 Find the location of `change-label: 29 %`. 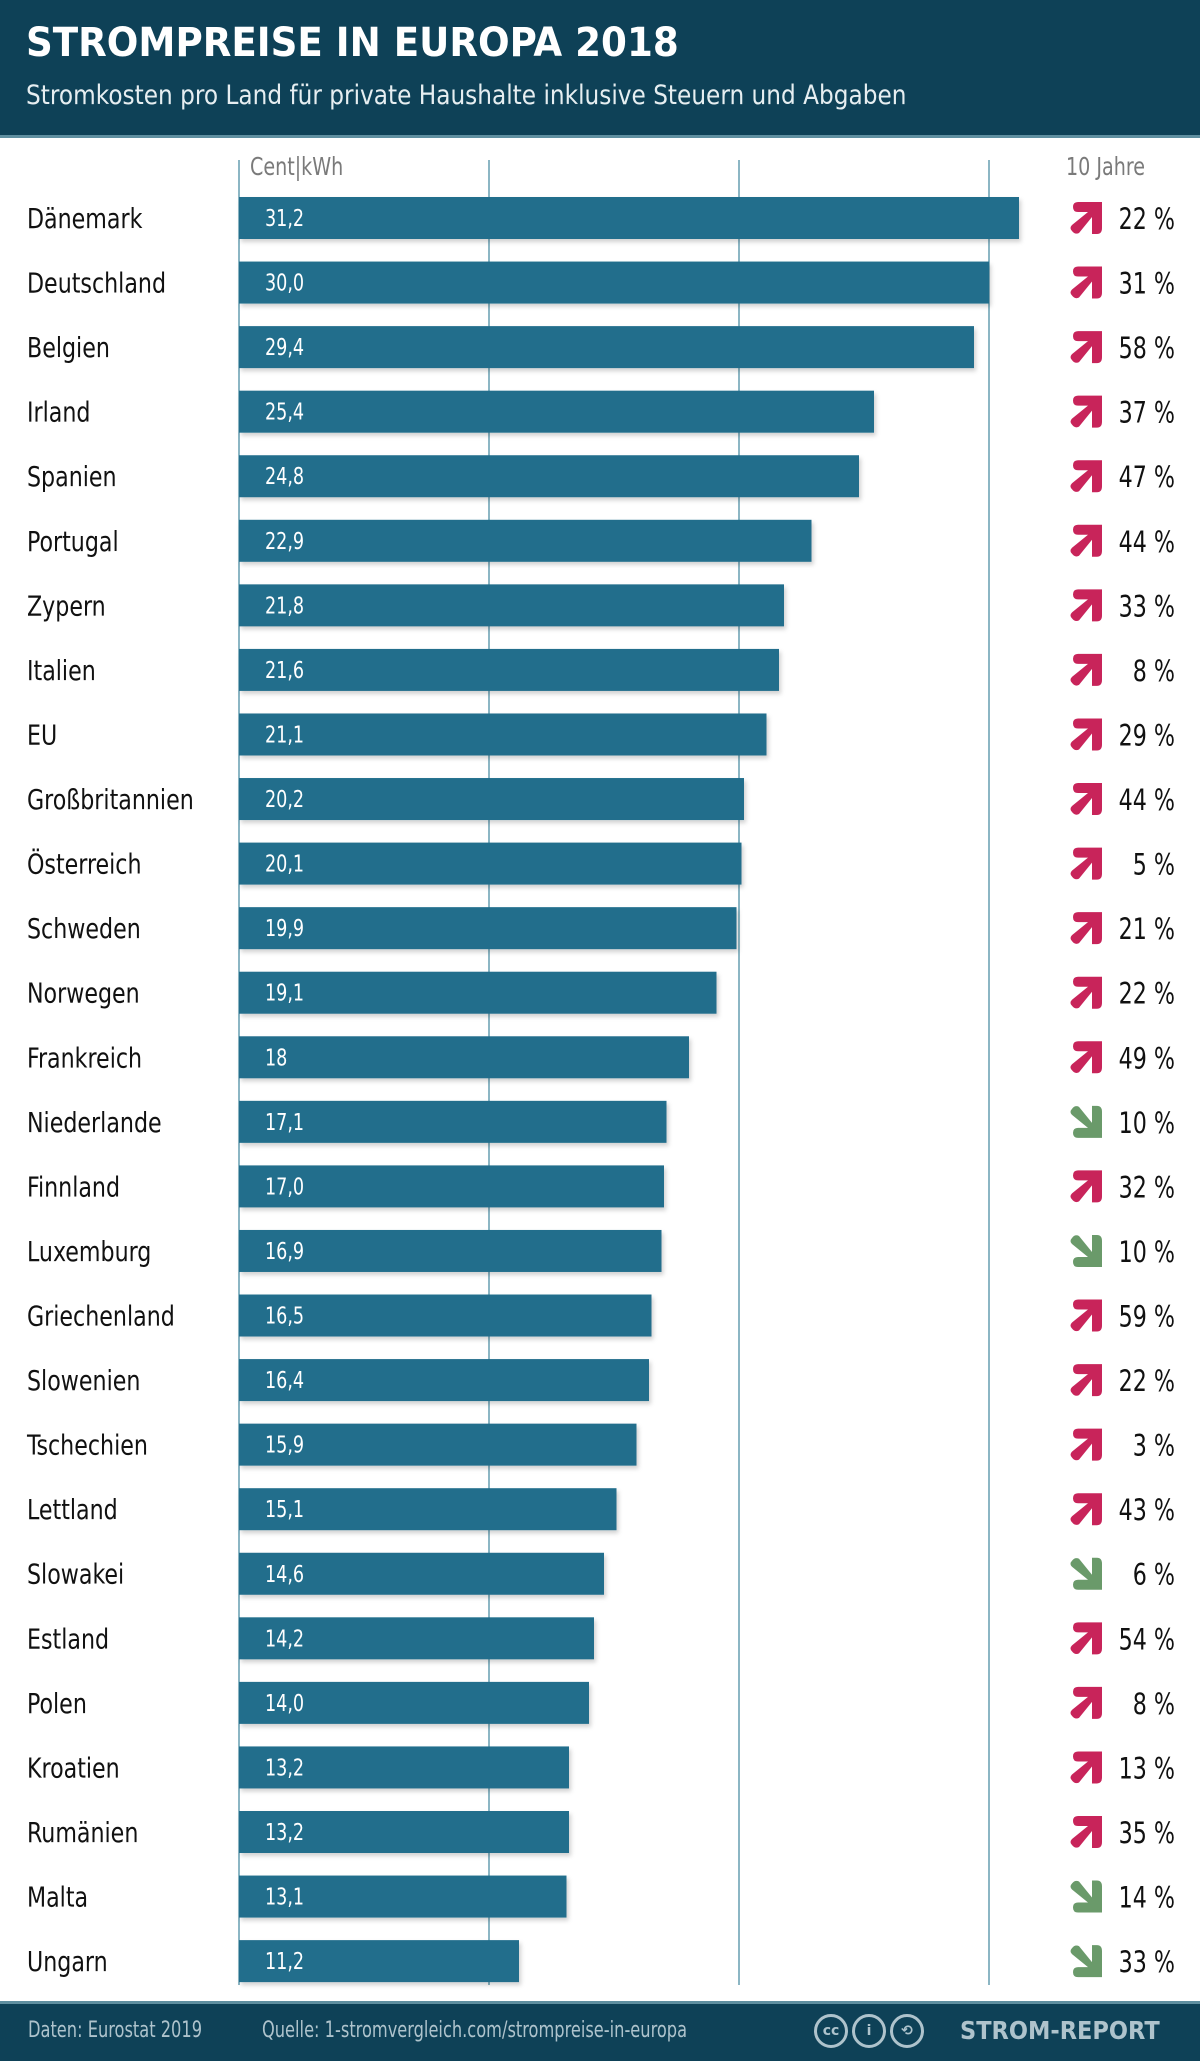

change-label: 29 % is located at coordinates (1147, 736).